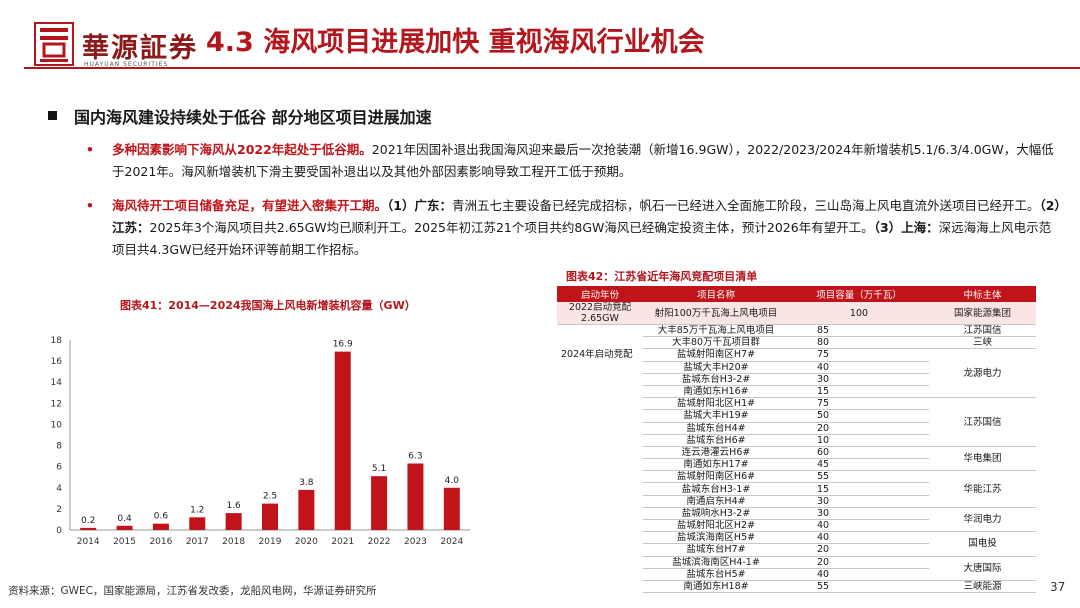 The image size is (1080, 608). I want to click on year-2022-cell: 2022启动竞配 2.65GW, so click(600, 313).